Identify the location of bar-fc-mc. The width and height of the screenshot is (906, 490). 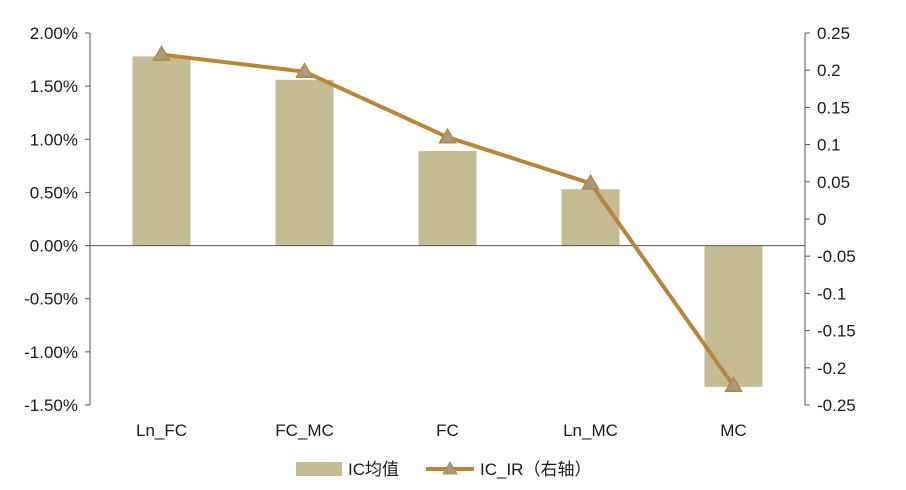
(304, 162).